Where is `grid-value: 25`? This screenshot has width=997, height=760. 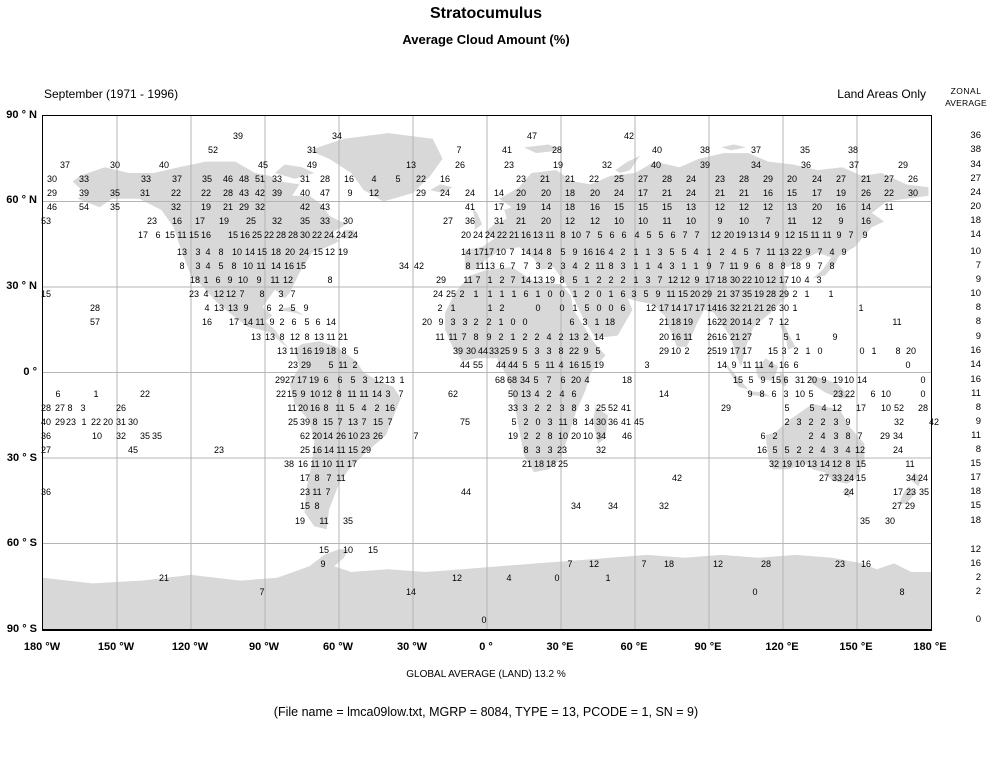 grid-value: 25 is located at coordinates (601, 408).